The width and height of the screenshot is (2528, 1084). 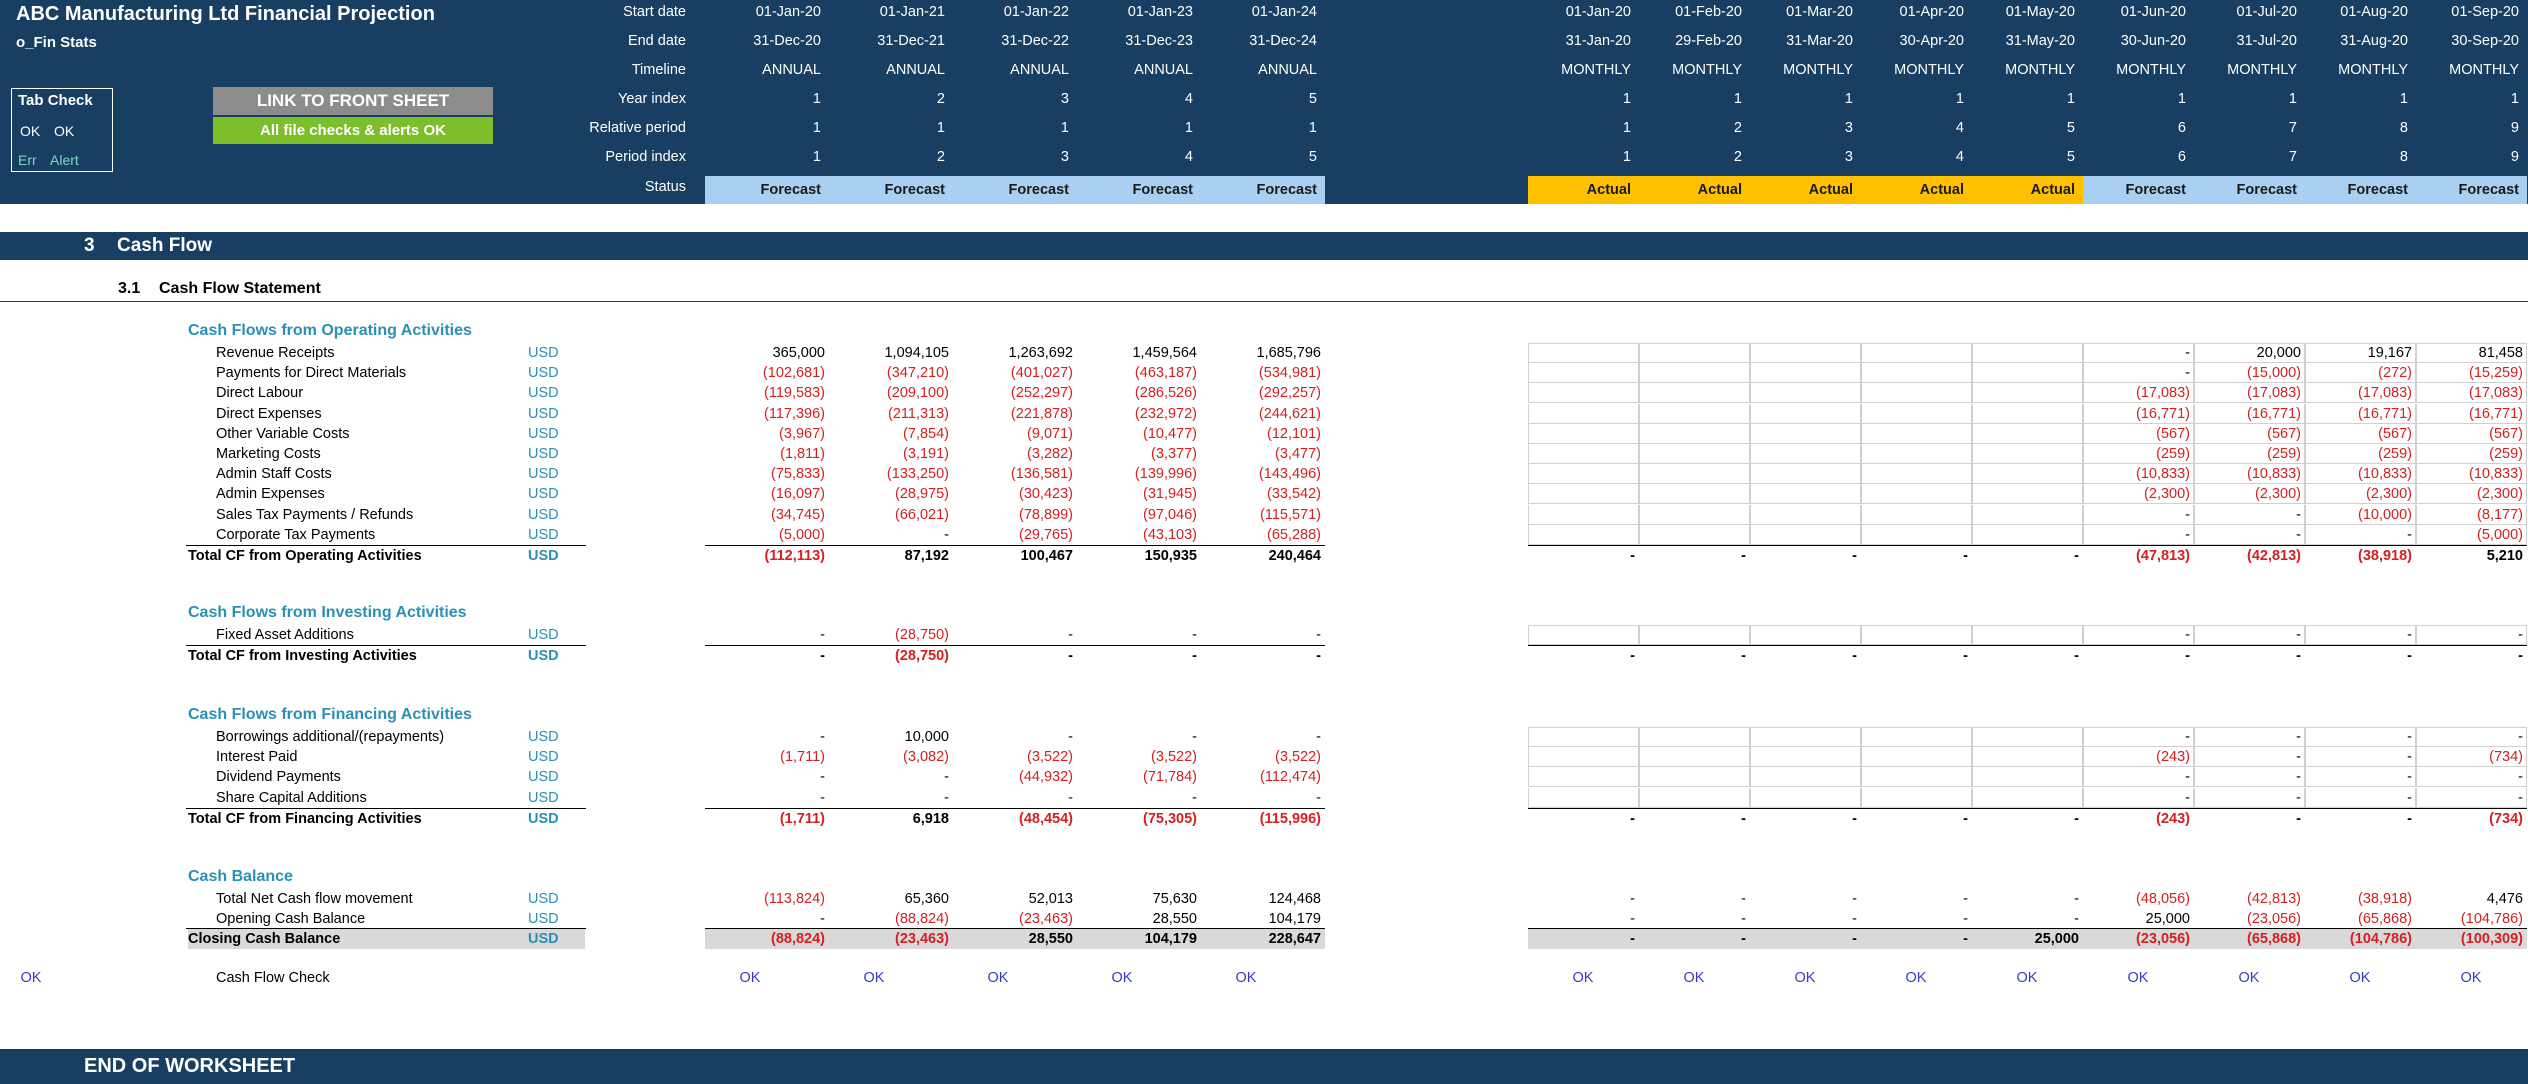 What do you see at coordinates (1819, 12) in the screenshot?
I see `header-monthly-start: 01-Mar-20` at bounding box center [1819, 12].